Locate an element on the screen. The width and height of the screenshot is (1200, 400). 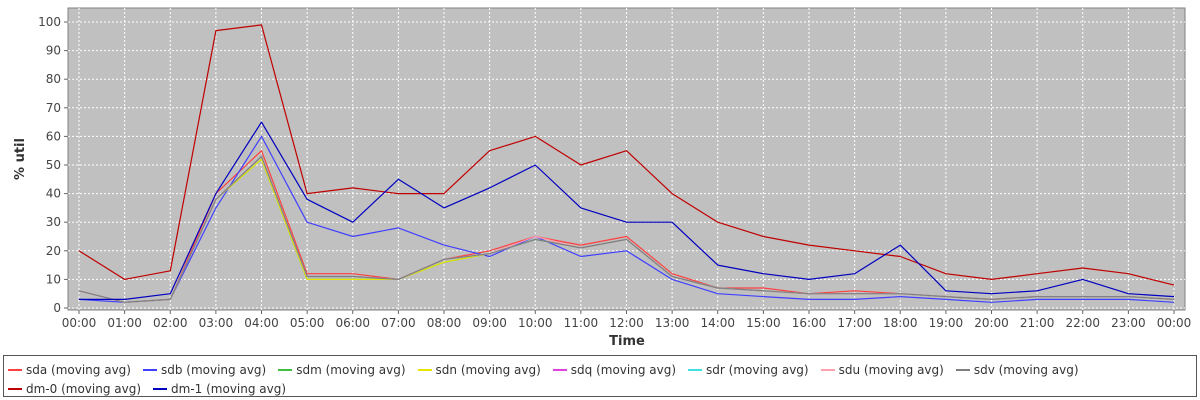
x-tick-label: 12:00 is located at coordinates (626, 323).